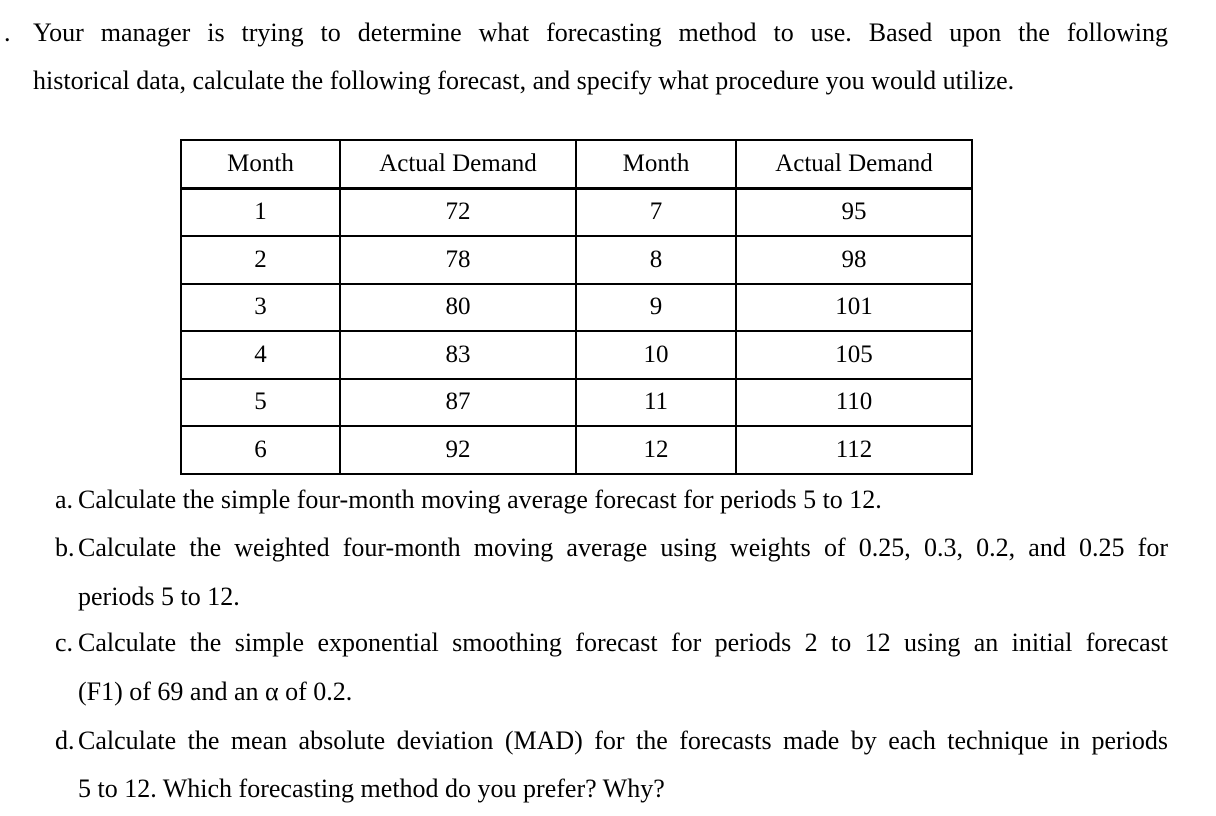  Describe the element at coordinates (260, 212) in the screenshot. I see `table-cell: 1` at that location.